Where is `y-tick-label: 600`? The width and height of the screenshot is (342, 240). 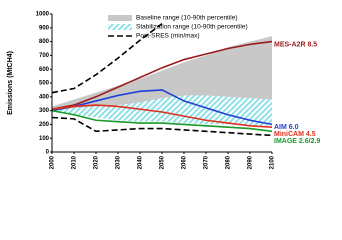
y-tick-label: 600 is located at coordinates (44, 70).